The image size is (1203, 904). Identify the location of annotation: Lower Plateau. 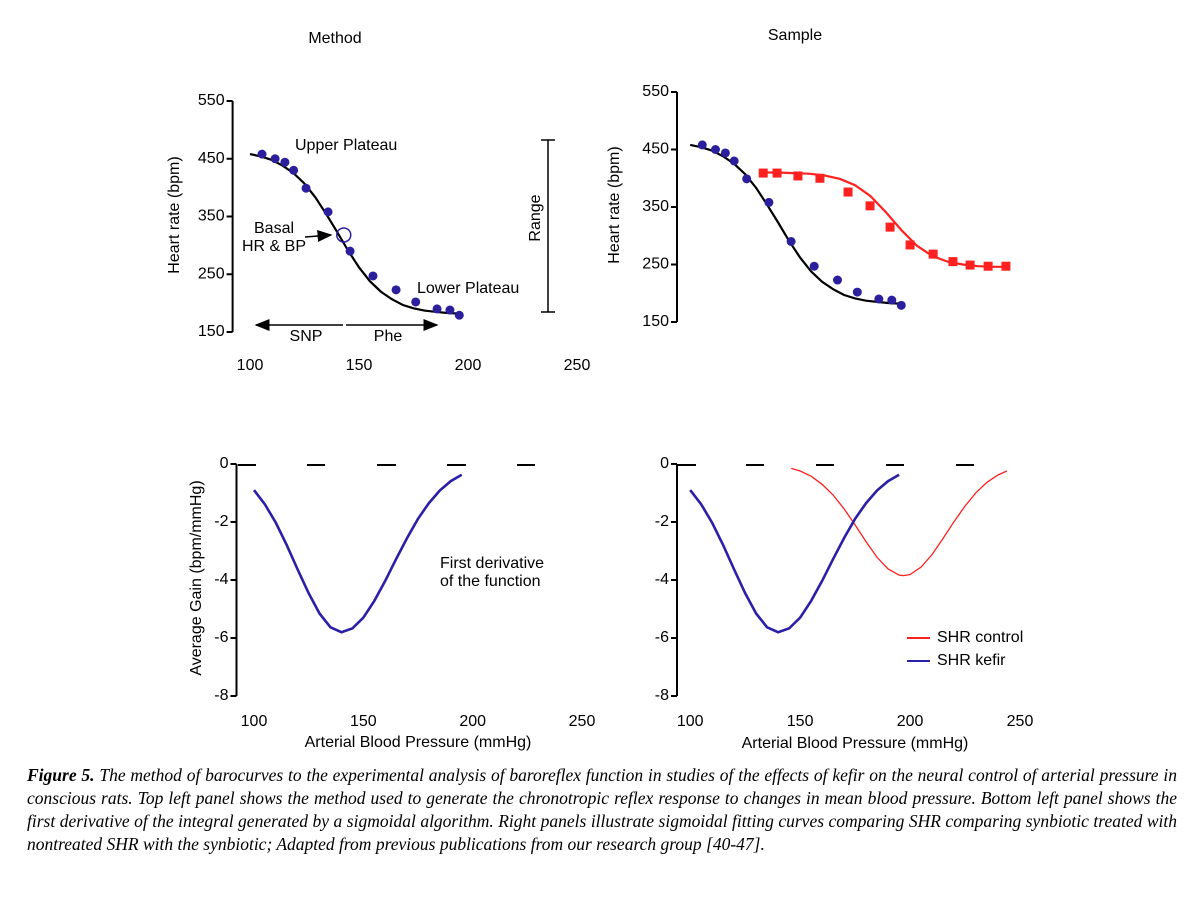
(468, 288).